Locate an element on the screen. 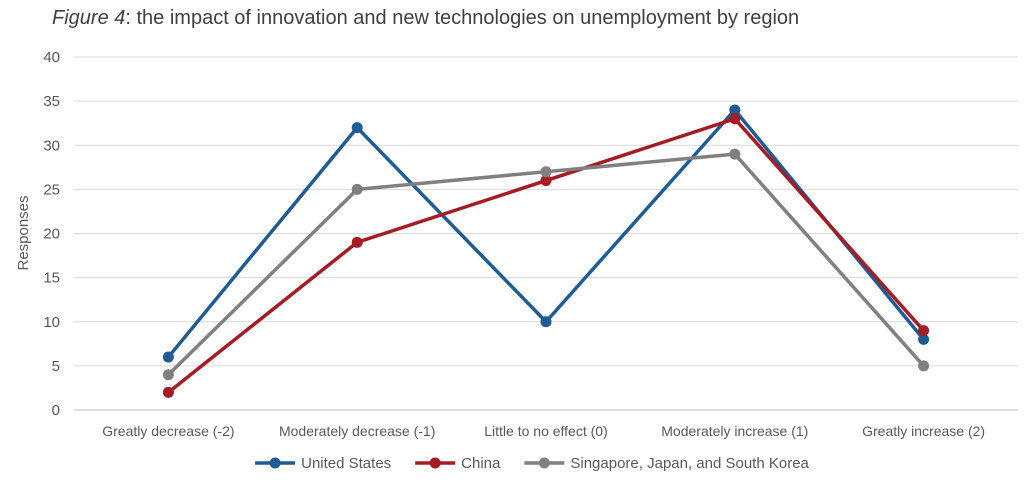 The width and height of the screenshot is (1024, 484). legend-item: Singapore, Japan, and South Korea is located at coordinates (667, 463).